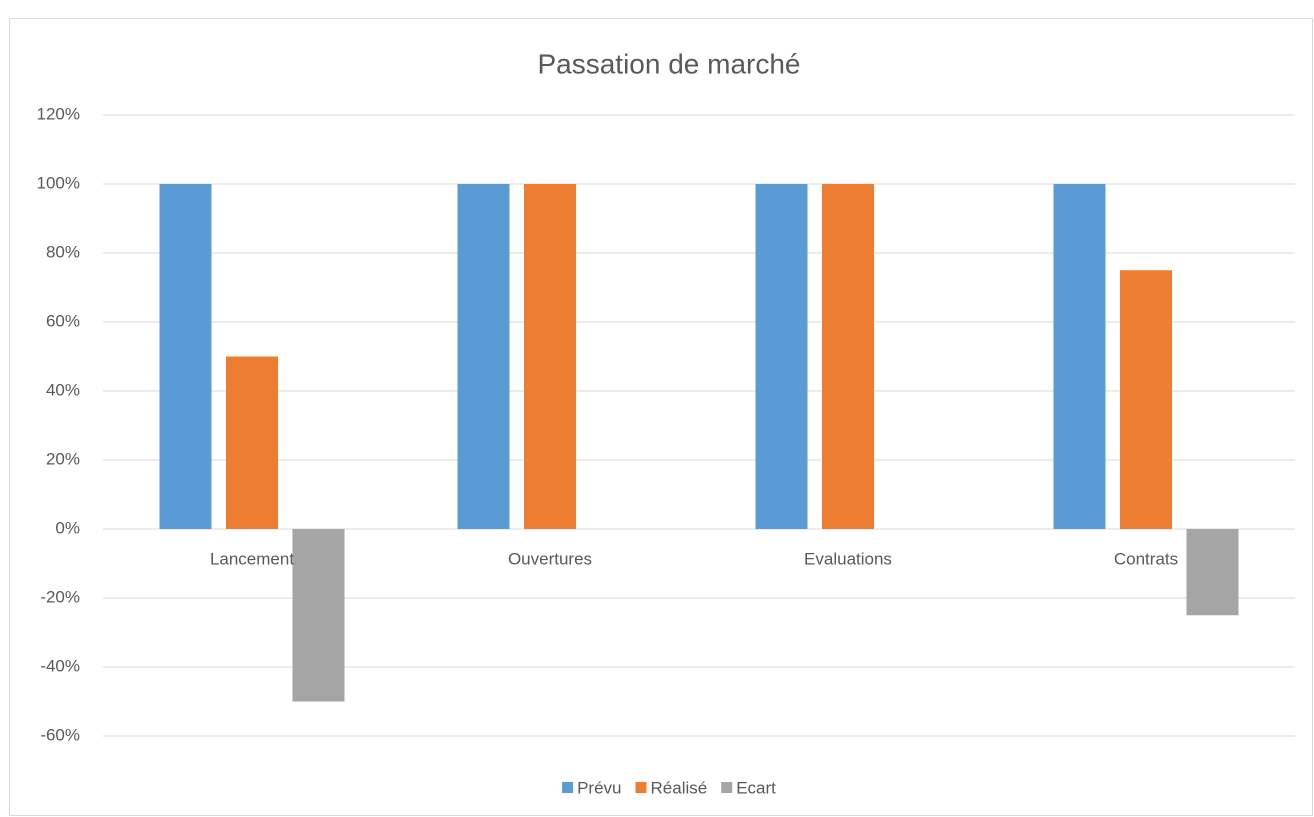 This screenshot has width=1314, height=817. What do you see at coordinates (252, 558) in the screenshot?
I see `x-tick-label: Lancement` at bounding box center [252, 558].